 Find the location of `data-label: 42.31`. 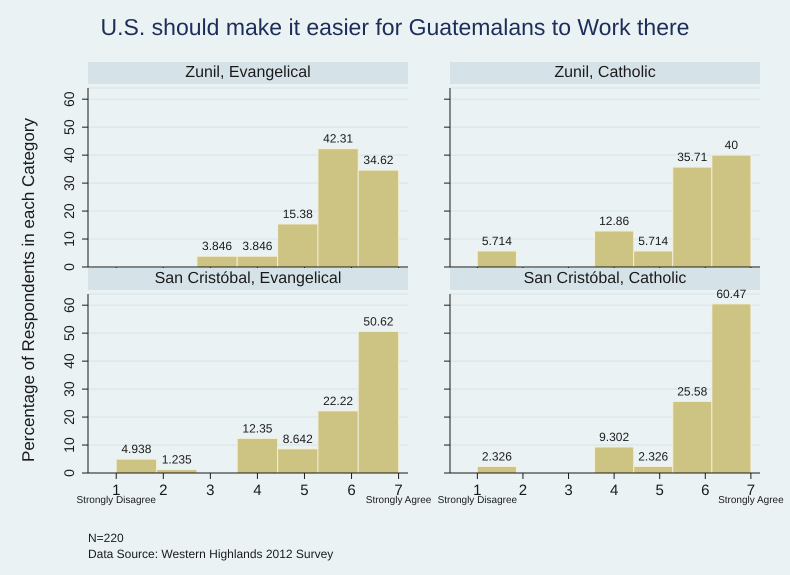

data-label: 42.31 is located at coordinates (338, 139).